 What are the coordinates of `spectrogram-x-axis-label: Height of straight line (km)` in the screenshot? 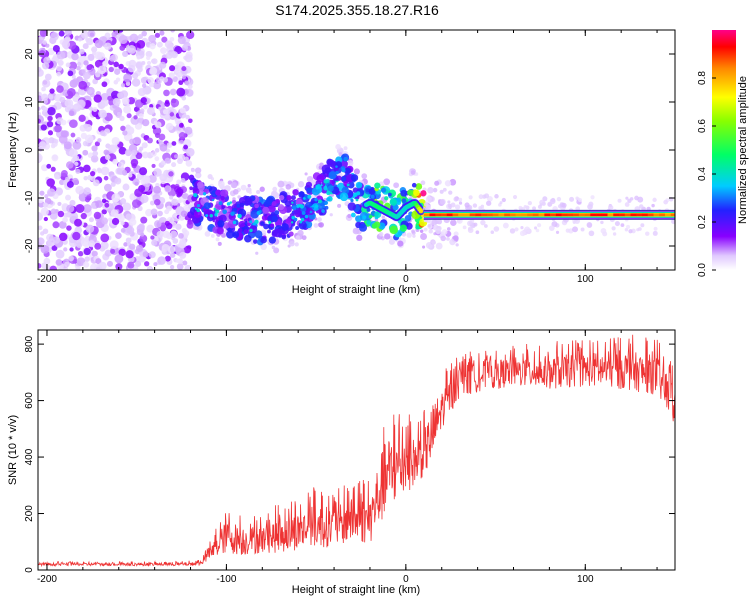 It's located at (356, 290).